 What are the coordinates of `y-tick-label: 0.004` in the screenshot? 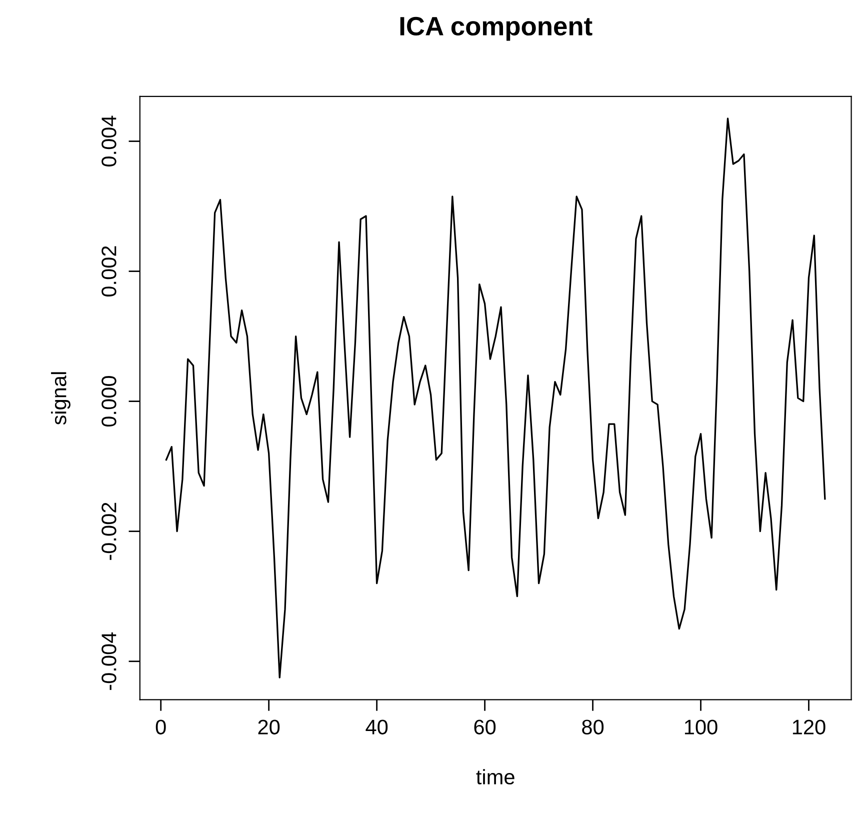 It's located at (109, 141).